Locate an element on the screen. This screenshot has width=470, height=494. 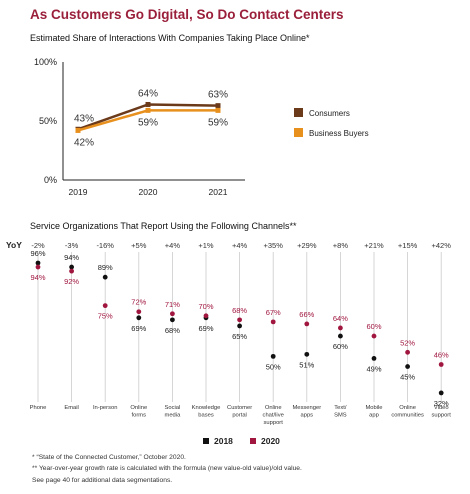
label-2020: 52% is located at coordinates (407, 342).